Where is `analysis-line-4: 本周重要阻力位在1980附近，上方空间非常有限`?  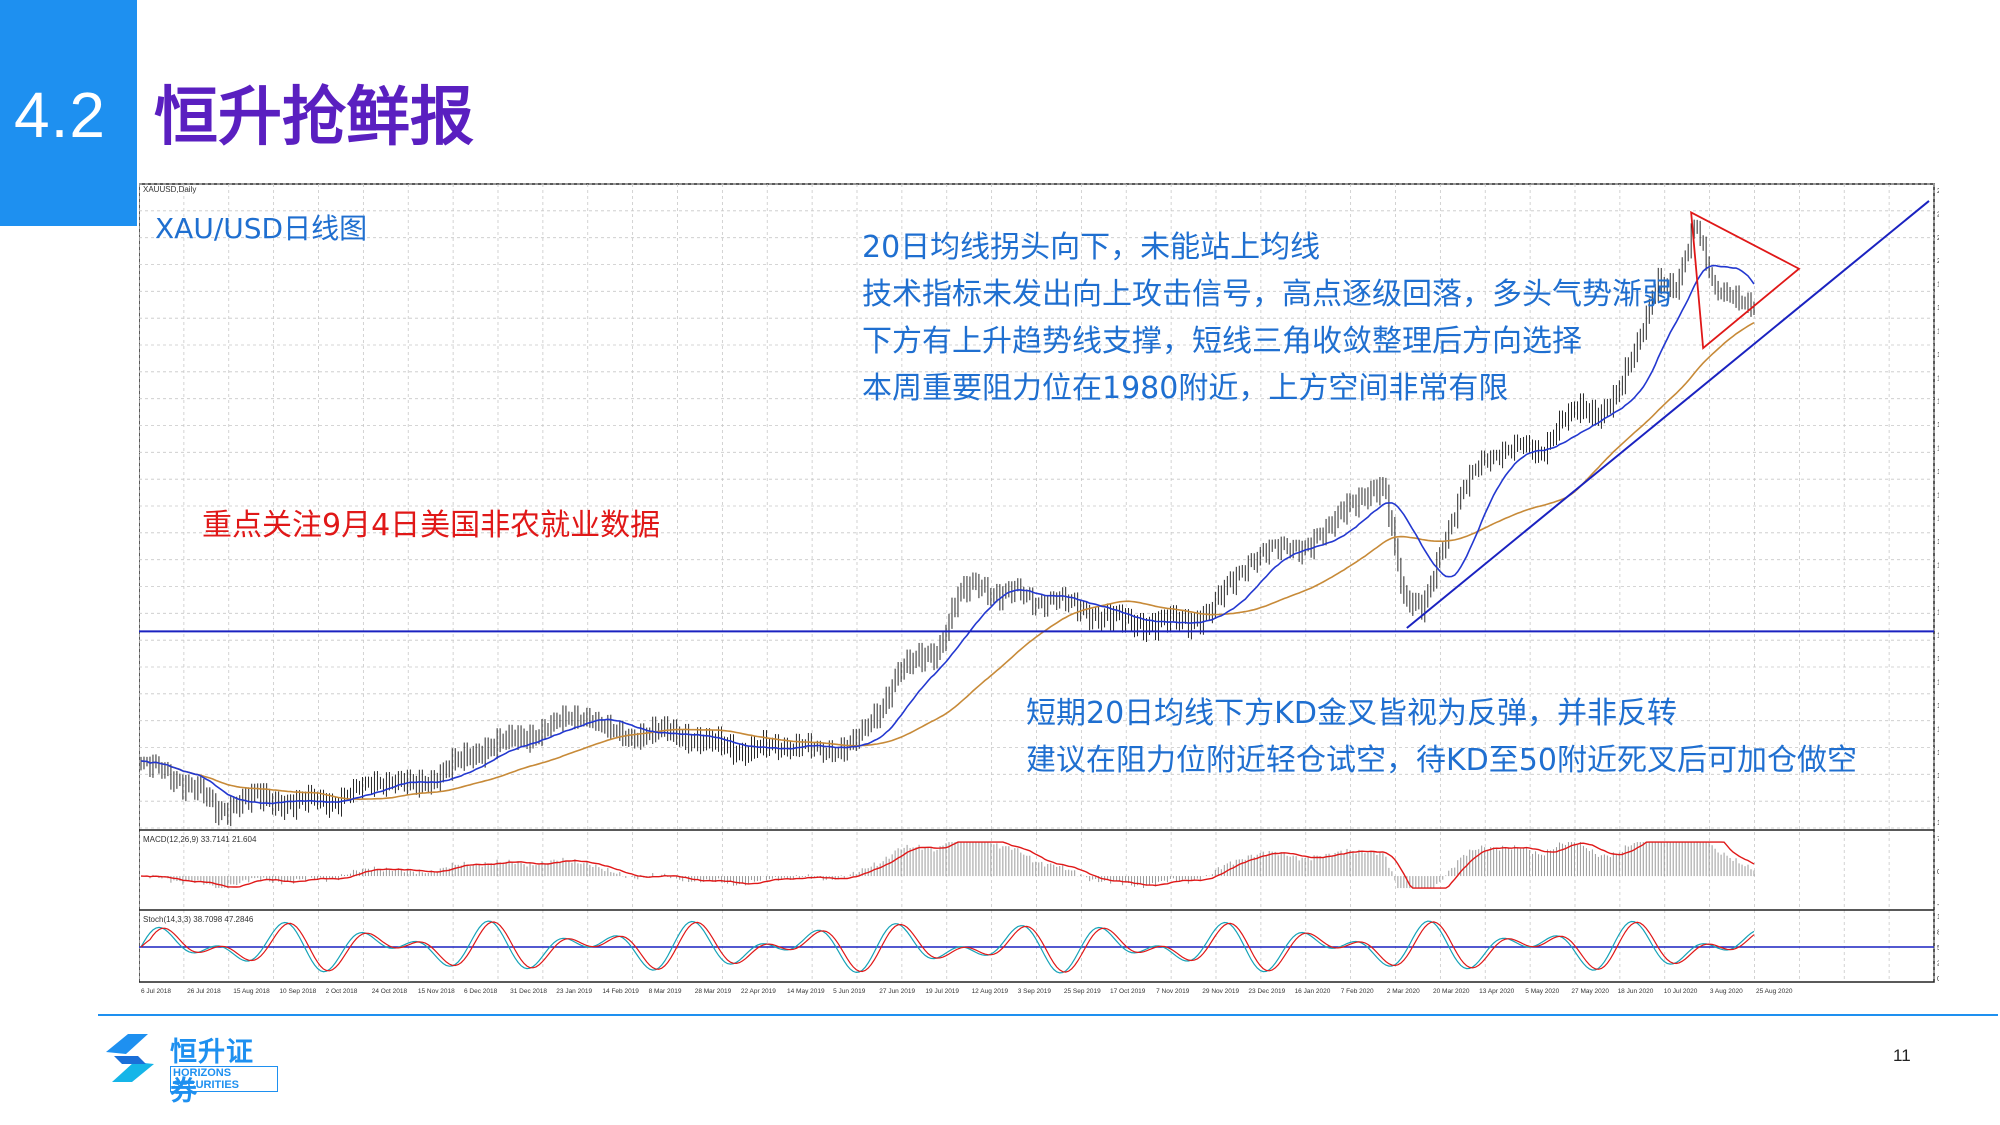 analysis-line-4: 本周重要阻力位在1980附近，上方空间非常有限 is located at coordinates (1185, 388).